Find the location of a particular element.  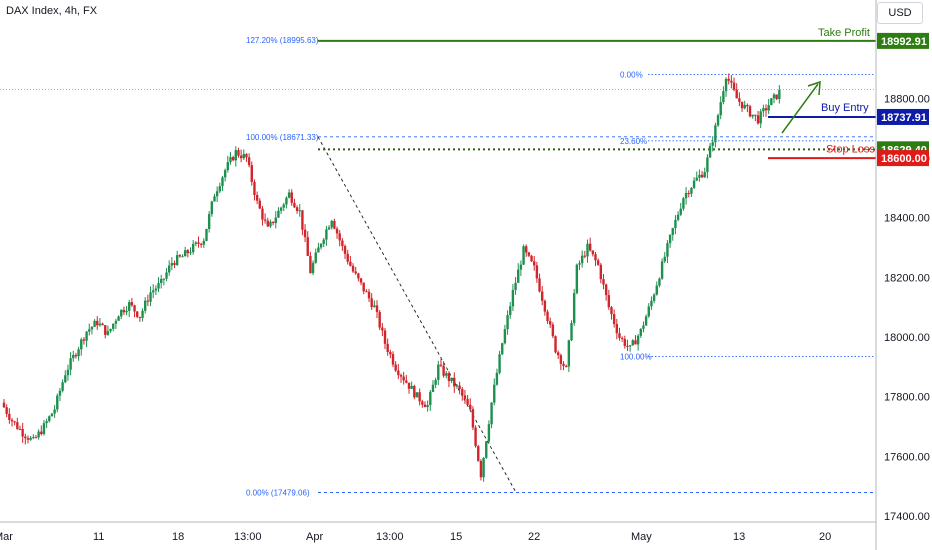

stop-loss-label: Stop Loss is located at coordinates (850, 149).